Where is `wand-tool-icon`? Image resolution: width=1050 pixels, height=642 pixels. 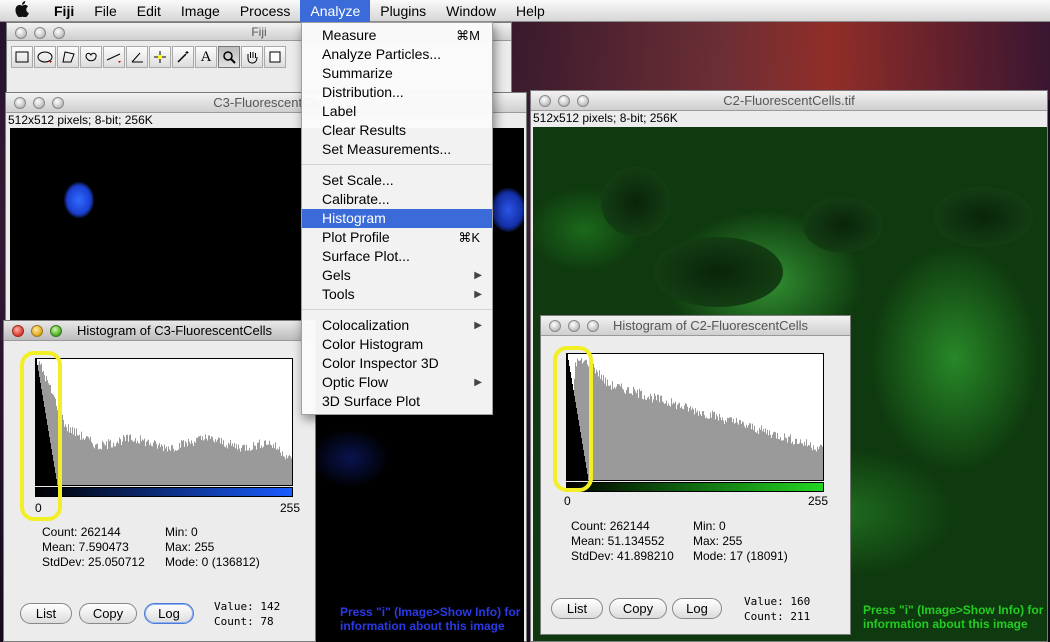
wand-tool-icon is located at coordinates (183, 57).